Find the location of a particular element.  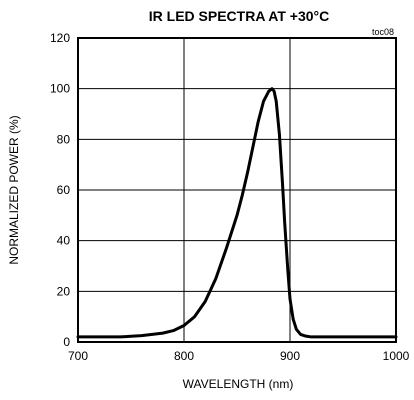

y-tick-label: 40 is located at coordinates (64, 241).